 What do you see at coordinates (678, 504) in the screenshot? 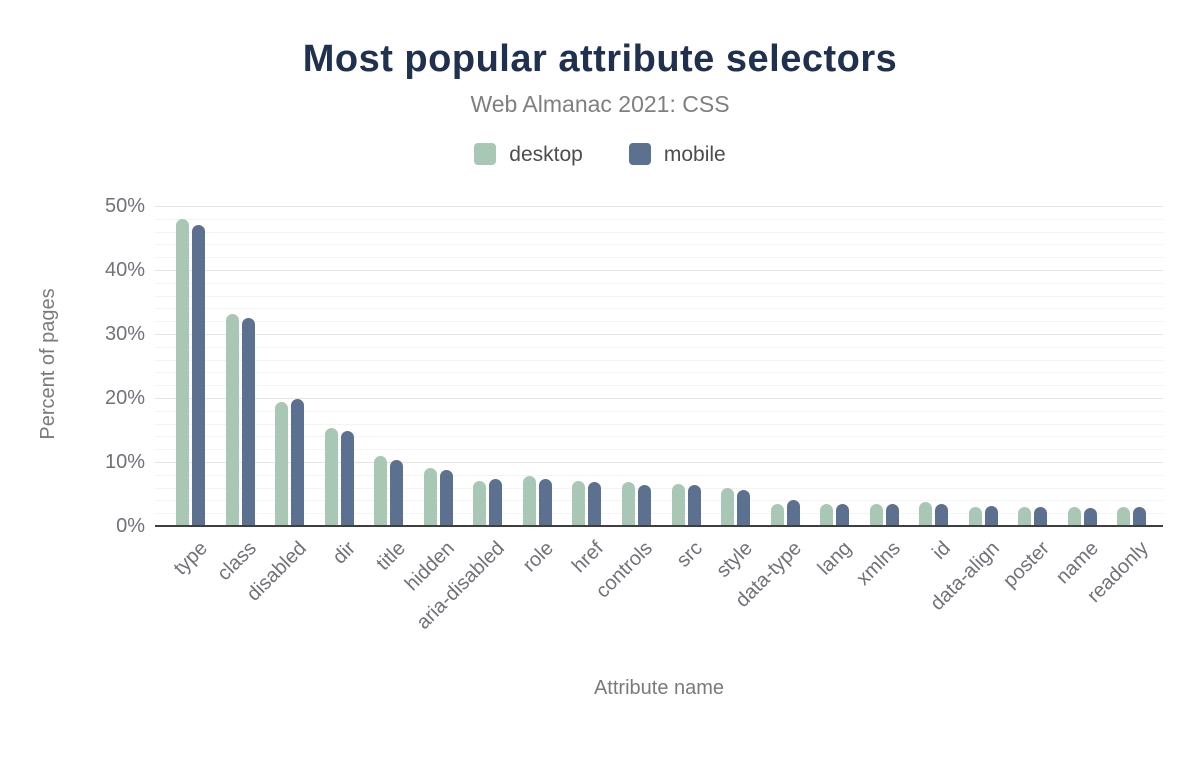
I see `bar-desktop-src` at bounding box center [678, 504].